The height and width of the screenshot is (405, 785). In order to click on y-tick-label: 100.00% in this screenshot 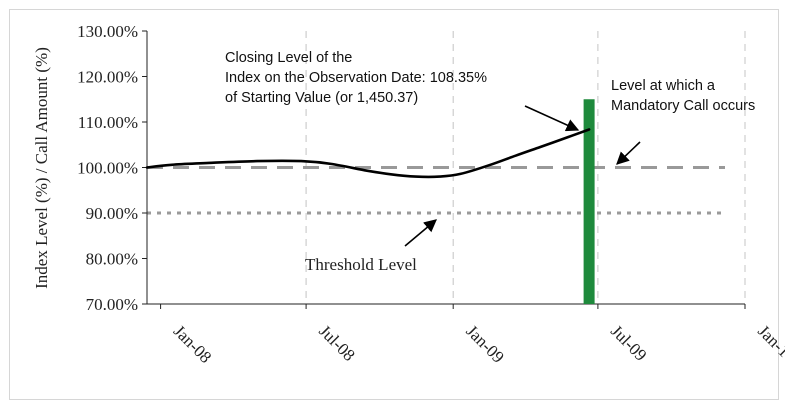, I will do `click(107, 168)`.